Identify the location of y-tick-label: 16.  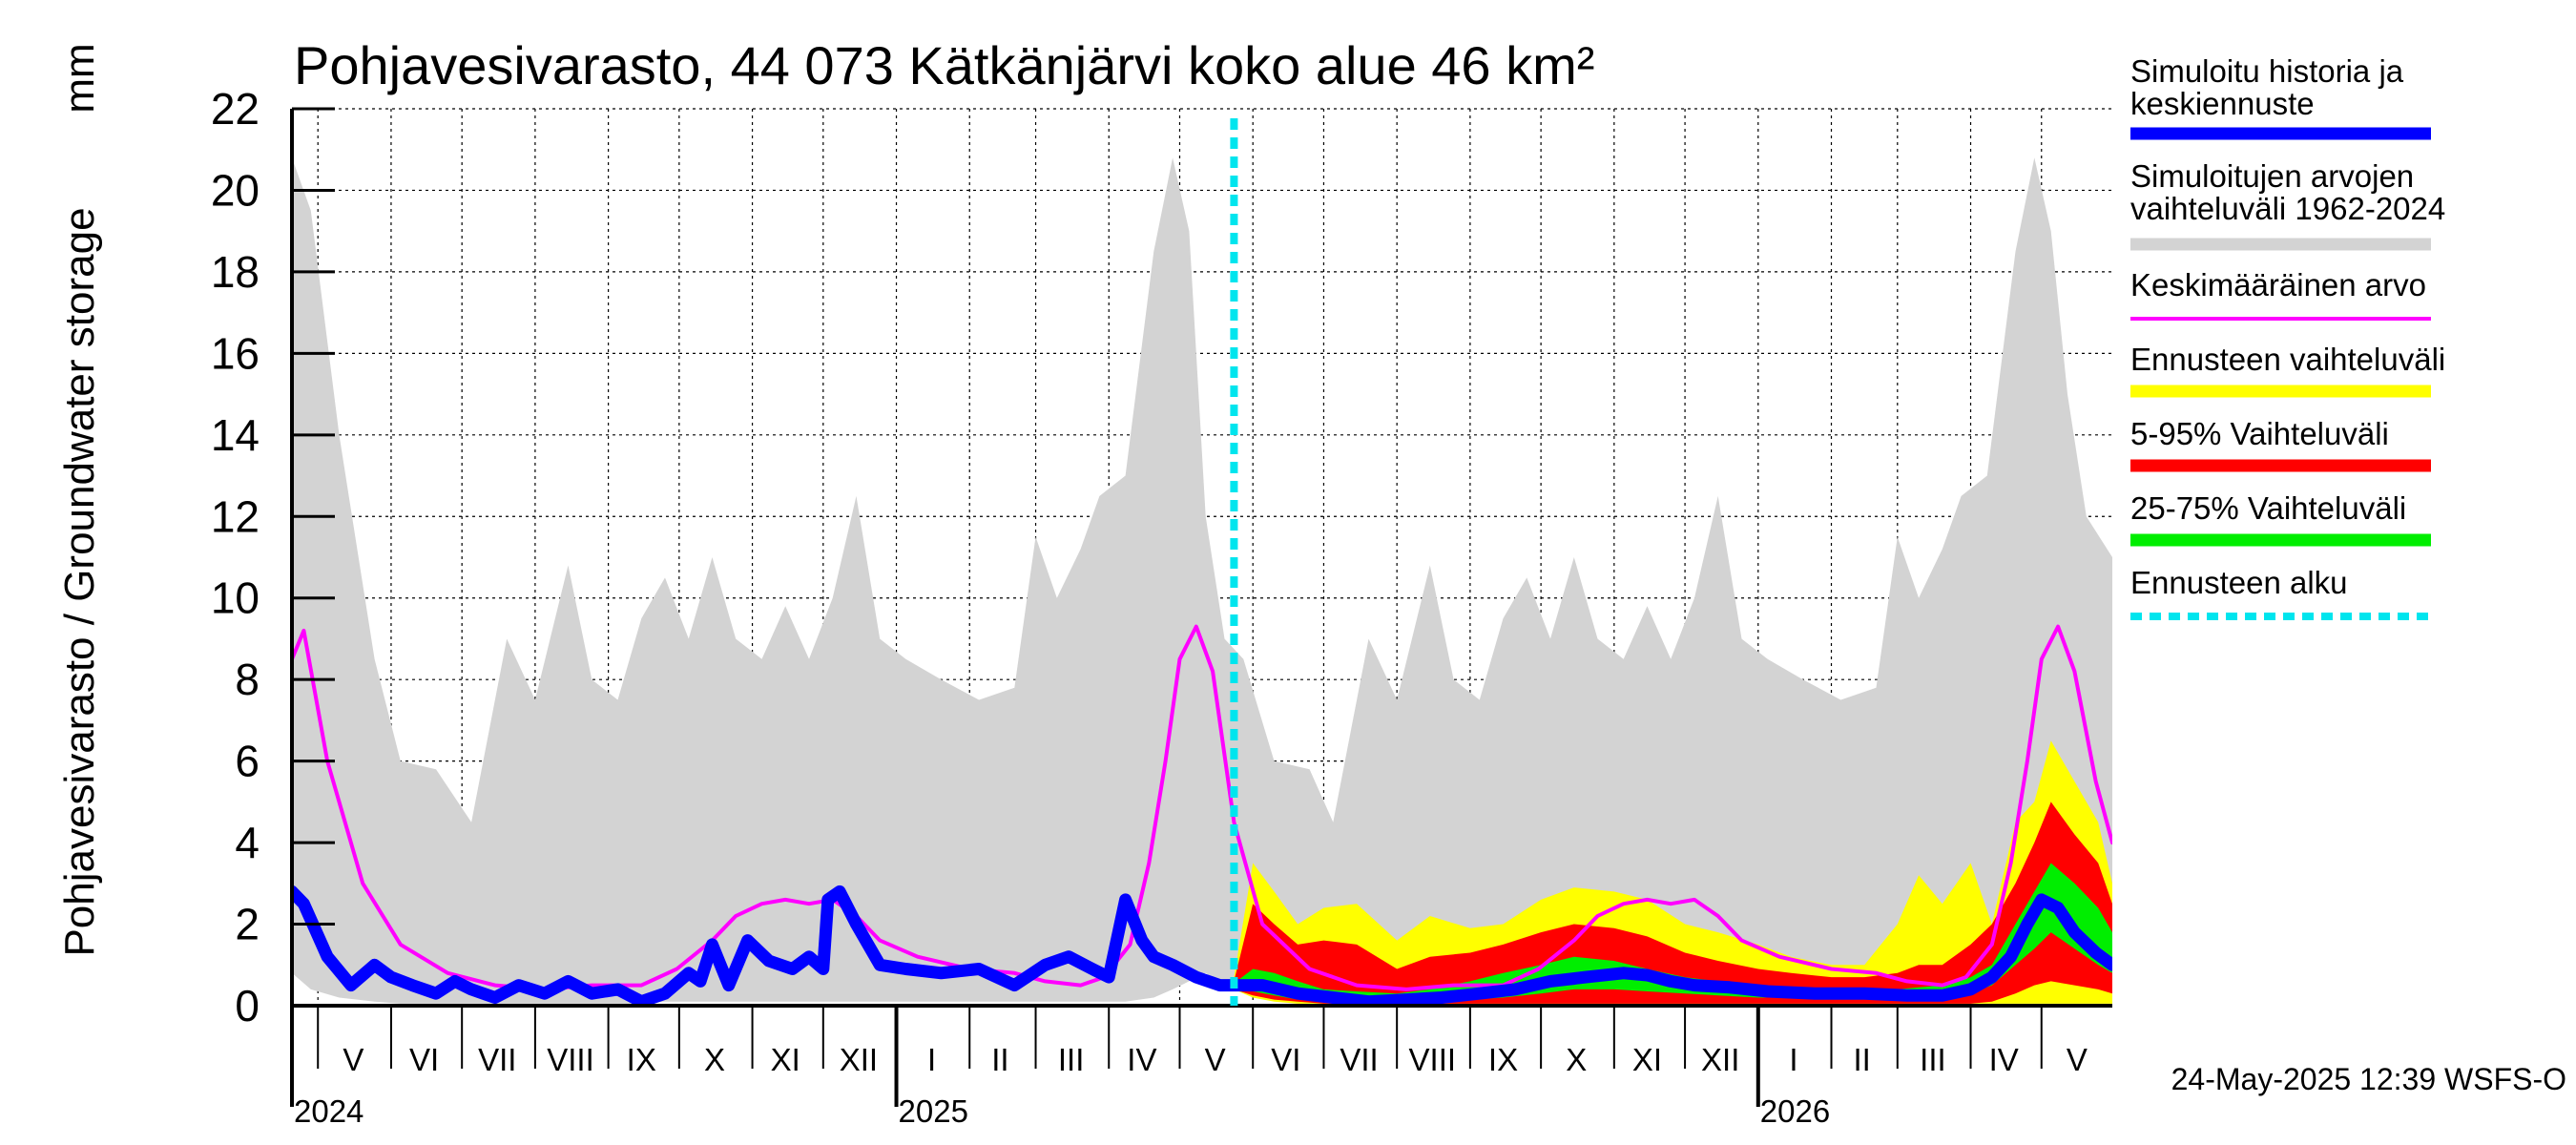
(235, 353).